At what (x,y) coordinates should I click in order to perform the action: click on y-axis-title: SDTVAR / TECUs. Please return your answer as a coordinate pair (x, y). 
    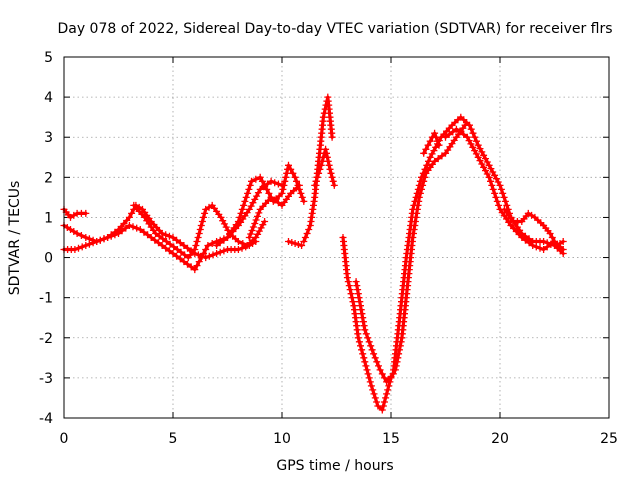
    Looking at the image, I should click on (15, 238).